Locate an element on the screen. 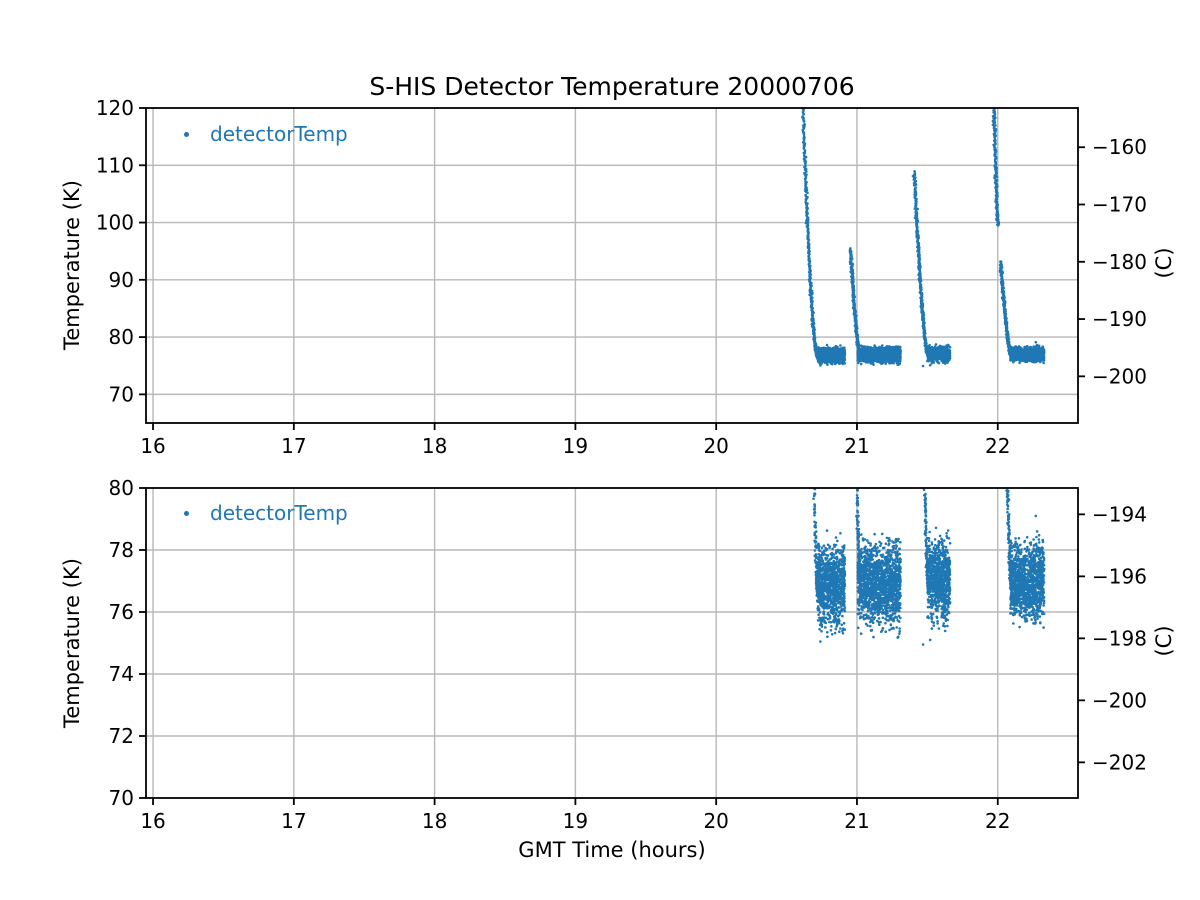  legend-label-top: detectorTemp is located at coordinates (279, 134).